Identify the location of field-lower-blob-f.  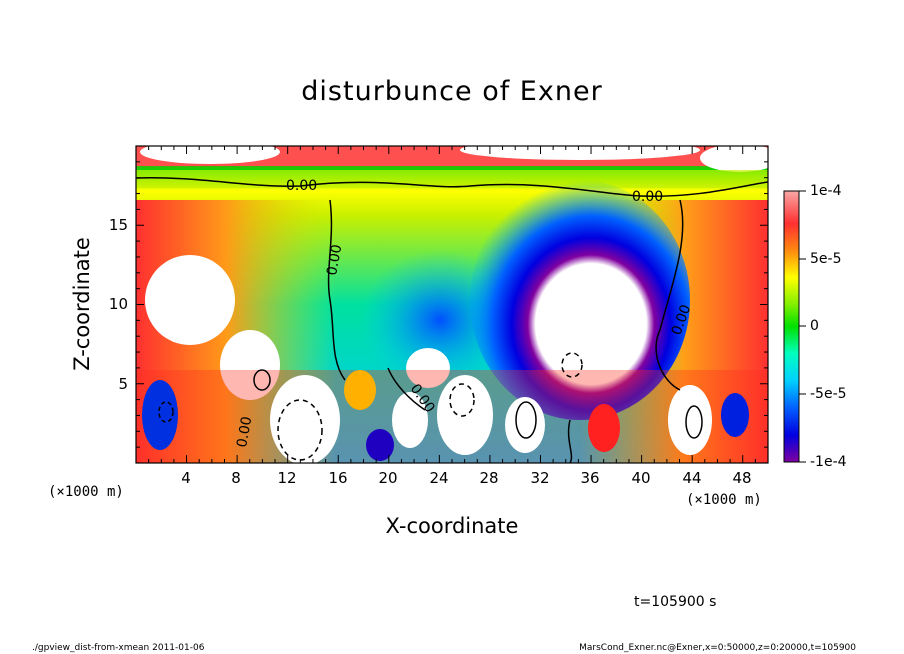
(525, 425).